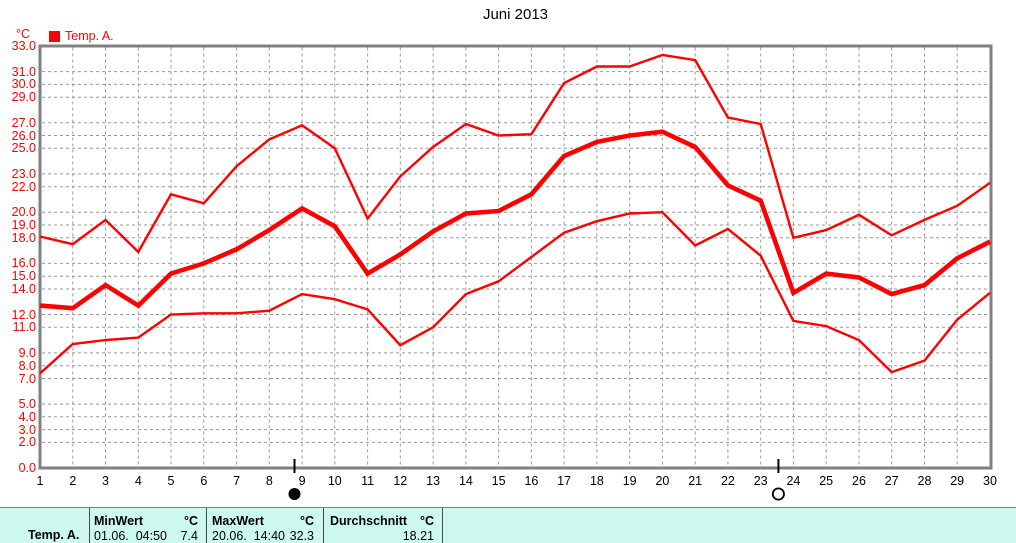  I want to click on y-axis-label: 8.0, so click(27, 365).